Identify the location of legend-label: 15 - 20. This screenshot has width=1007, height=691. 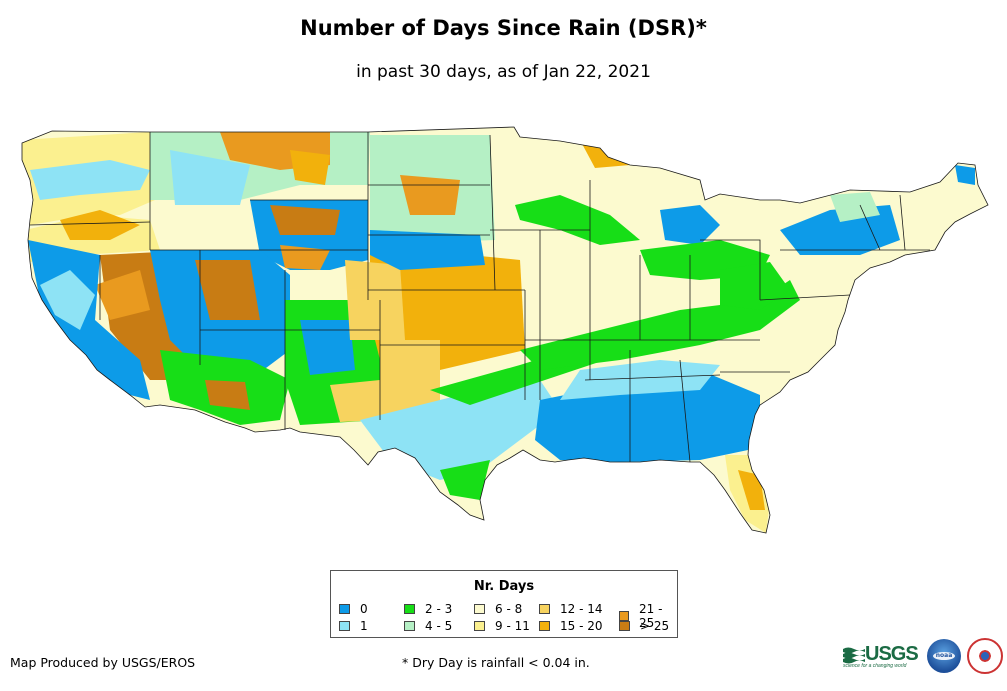
(581, 626).